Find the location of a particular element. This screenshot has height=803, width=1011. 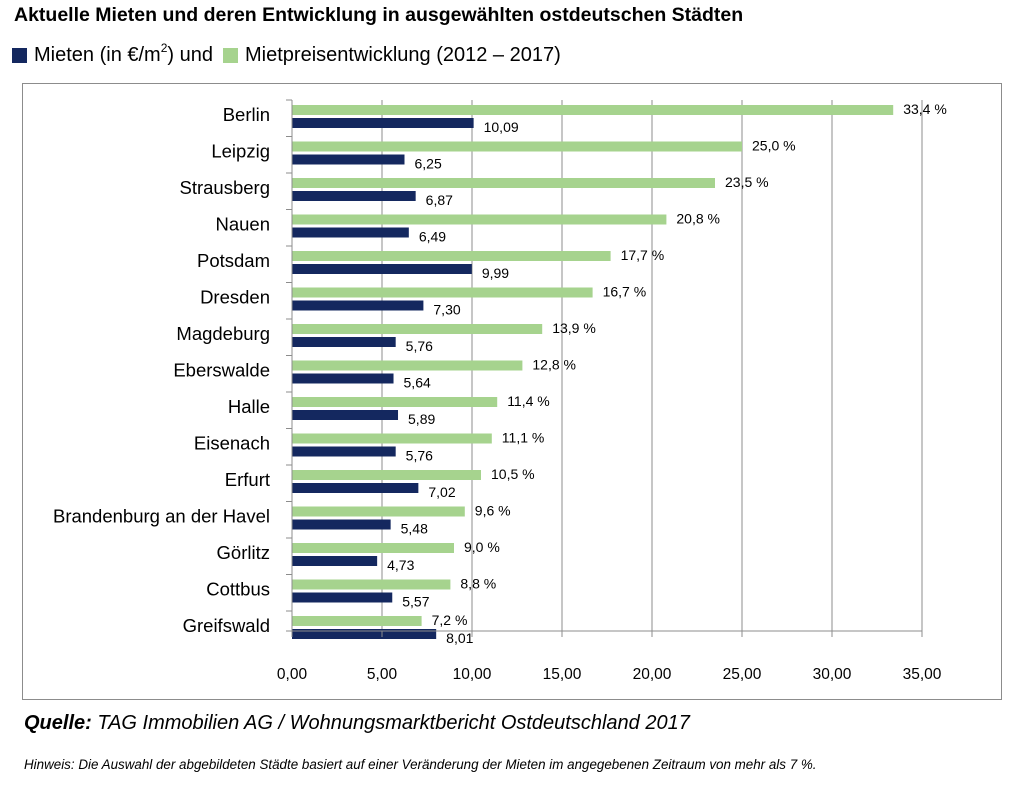

category-label: Berlin is located at coordinates (246, 114).